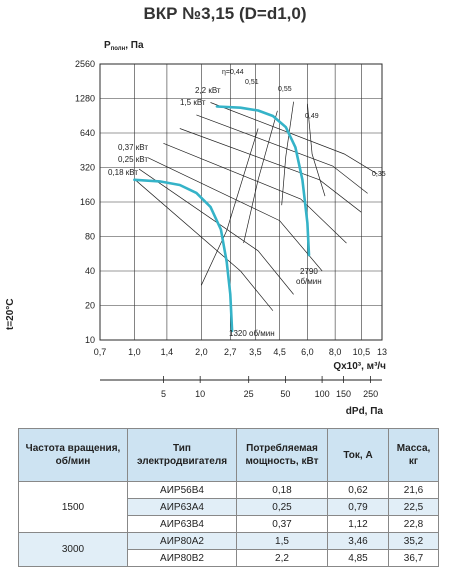  I want to click on secondary-tick-label: 5, so click(163, 394).